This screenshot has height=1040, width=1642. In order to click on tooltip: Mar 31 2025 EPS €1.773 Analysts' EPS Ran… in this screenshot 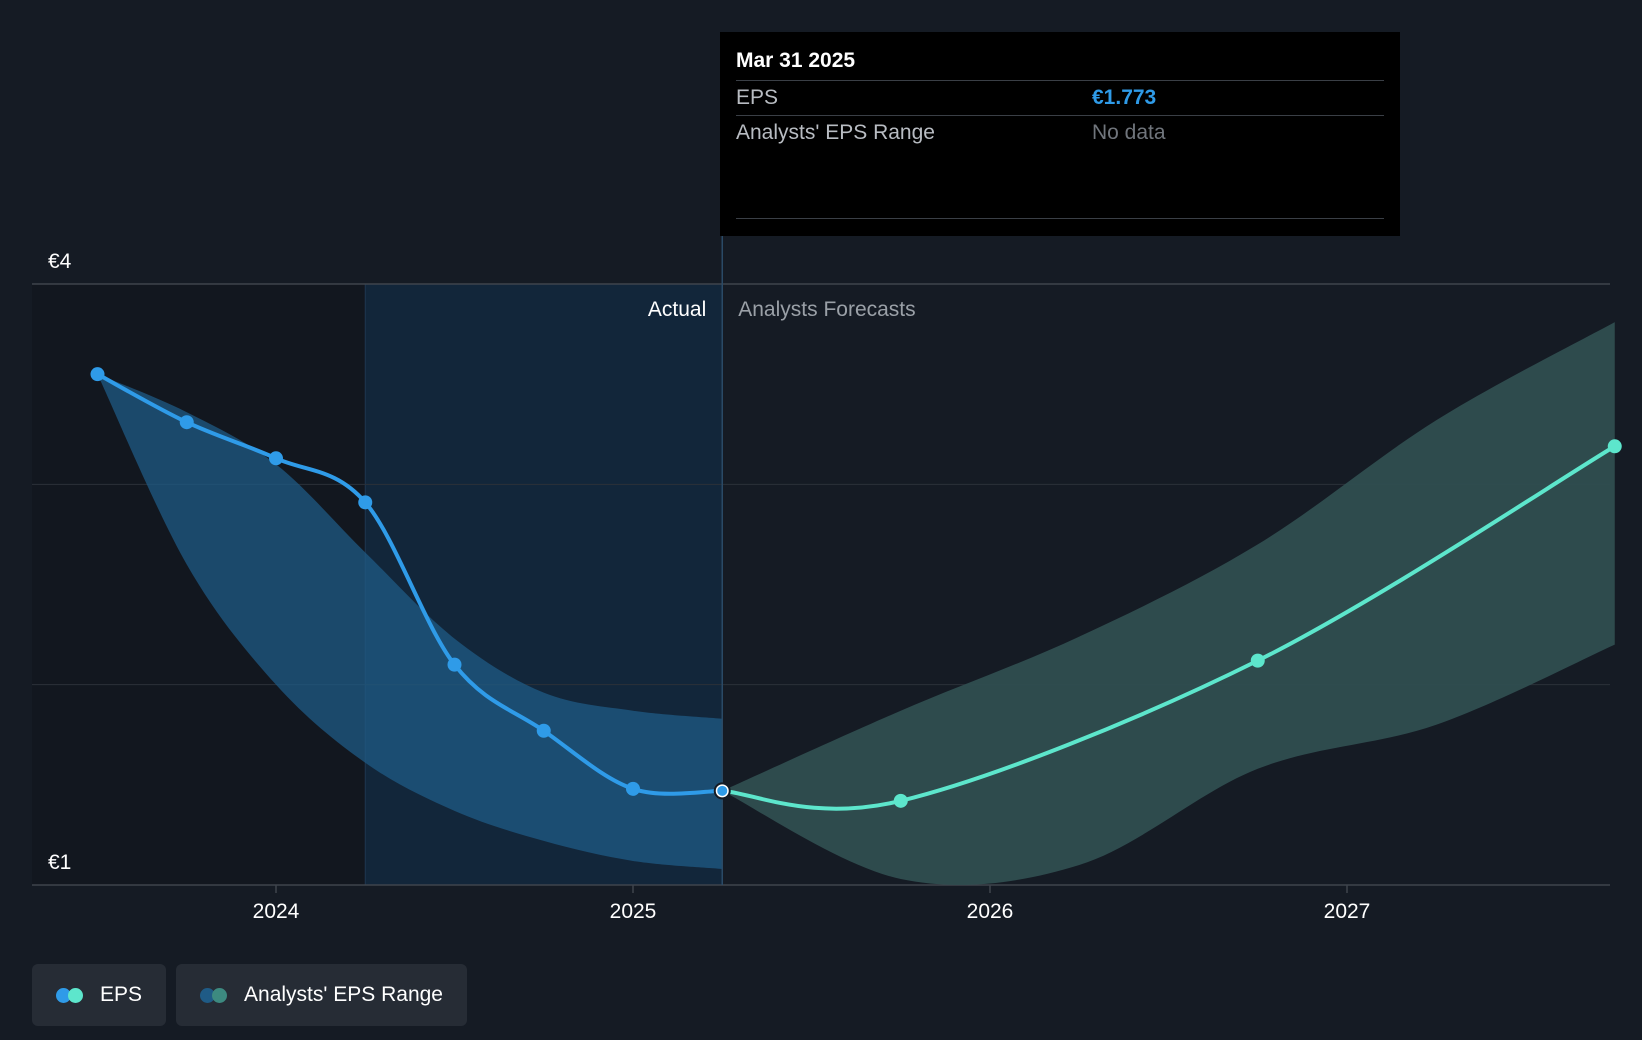, I will do `click(1060, 134)`.